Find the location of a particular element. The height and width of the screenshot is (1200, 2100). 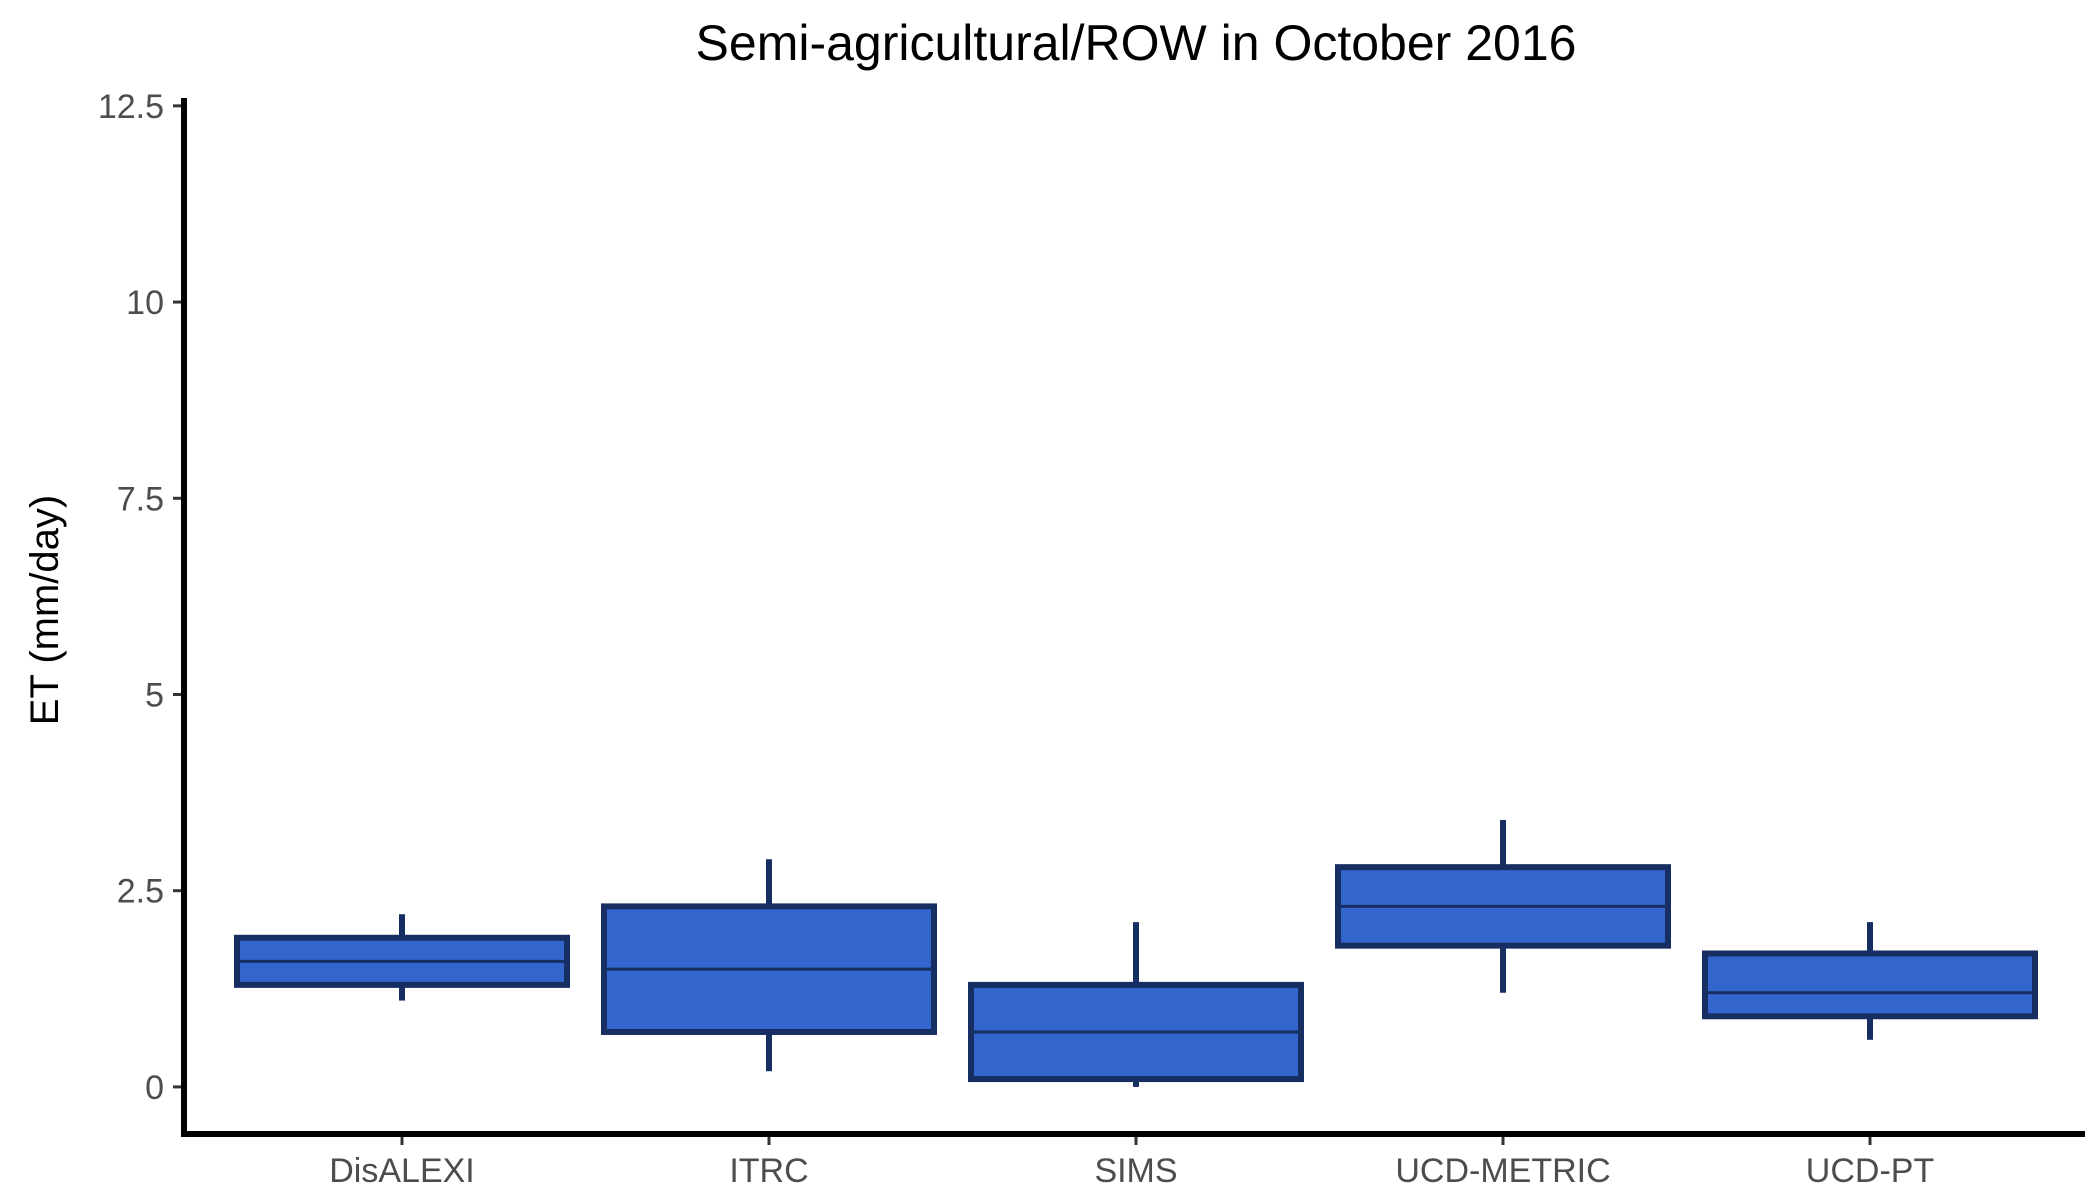

y-tick-label: 7.5 is located at coordinates (140, 499).